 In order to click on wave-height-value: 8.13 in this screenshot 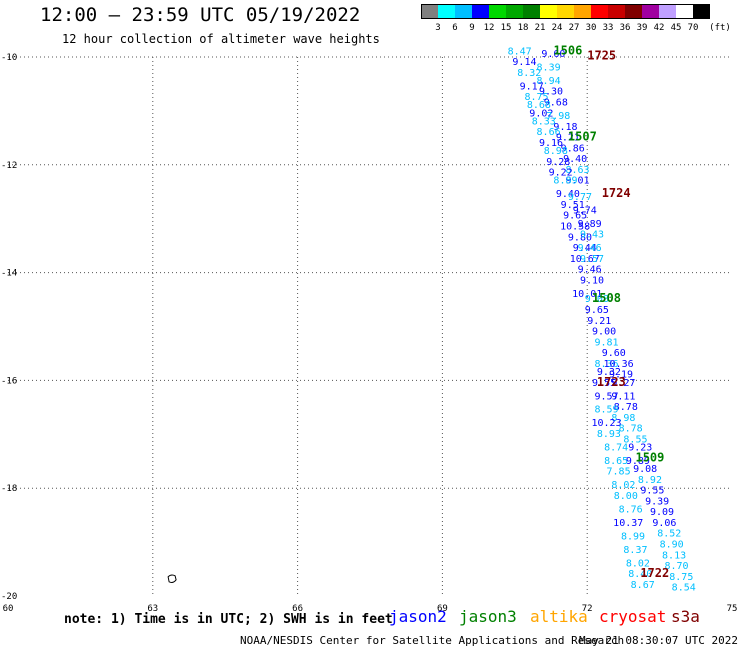, I will do `click(674, 555)`.